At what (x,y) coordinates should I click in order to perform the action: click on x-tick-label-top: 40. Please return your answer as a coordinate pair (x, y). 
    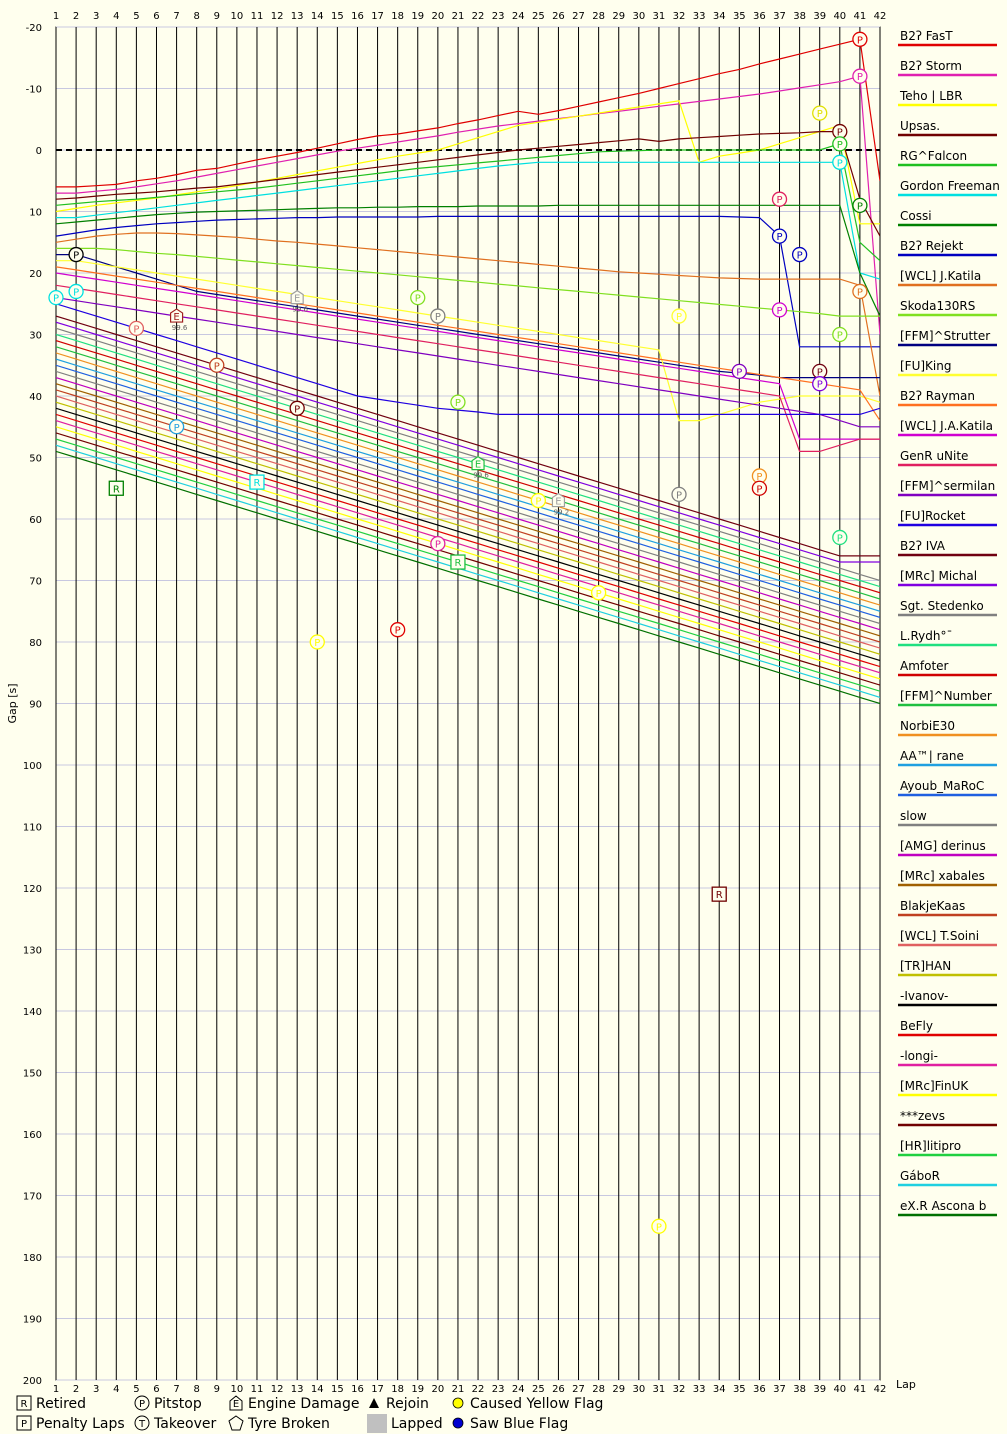
    Looking at the image, I should click on (839, 16).